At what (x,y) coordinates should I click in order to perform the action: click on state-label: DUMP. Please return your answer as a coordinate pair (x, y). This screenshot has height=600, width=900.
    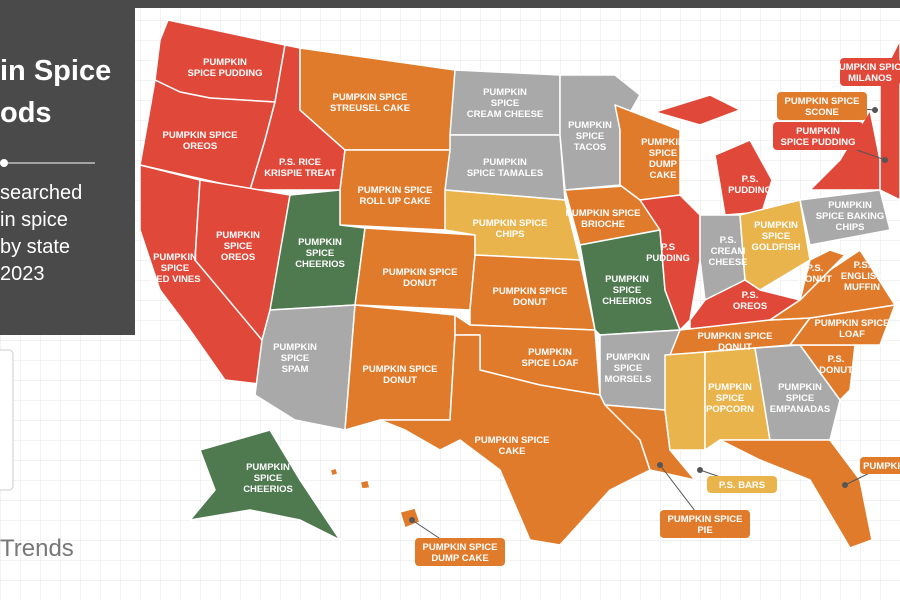
    Looking at the image, I should click on (663, 164).